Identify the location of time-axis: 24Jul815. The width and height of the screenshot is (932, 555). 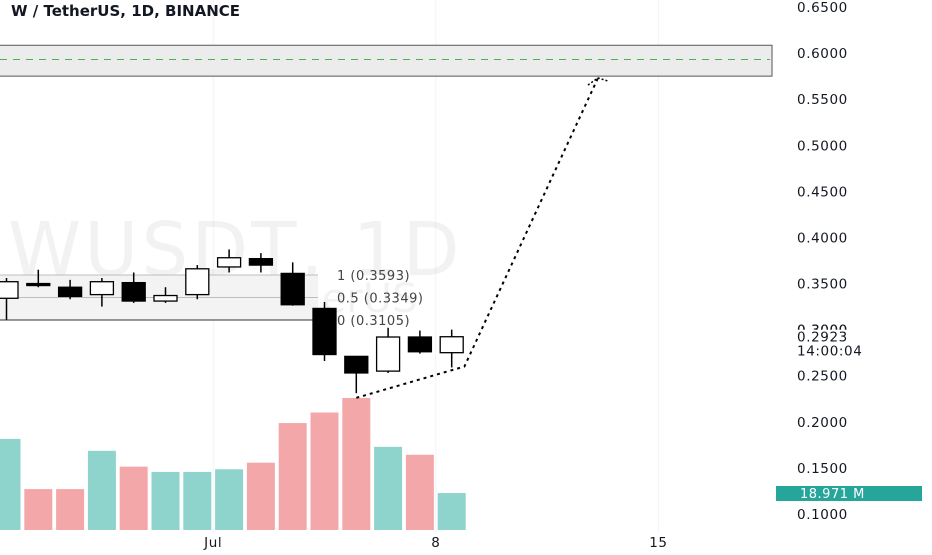
(466, 542).